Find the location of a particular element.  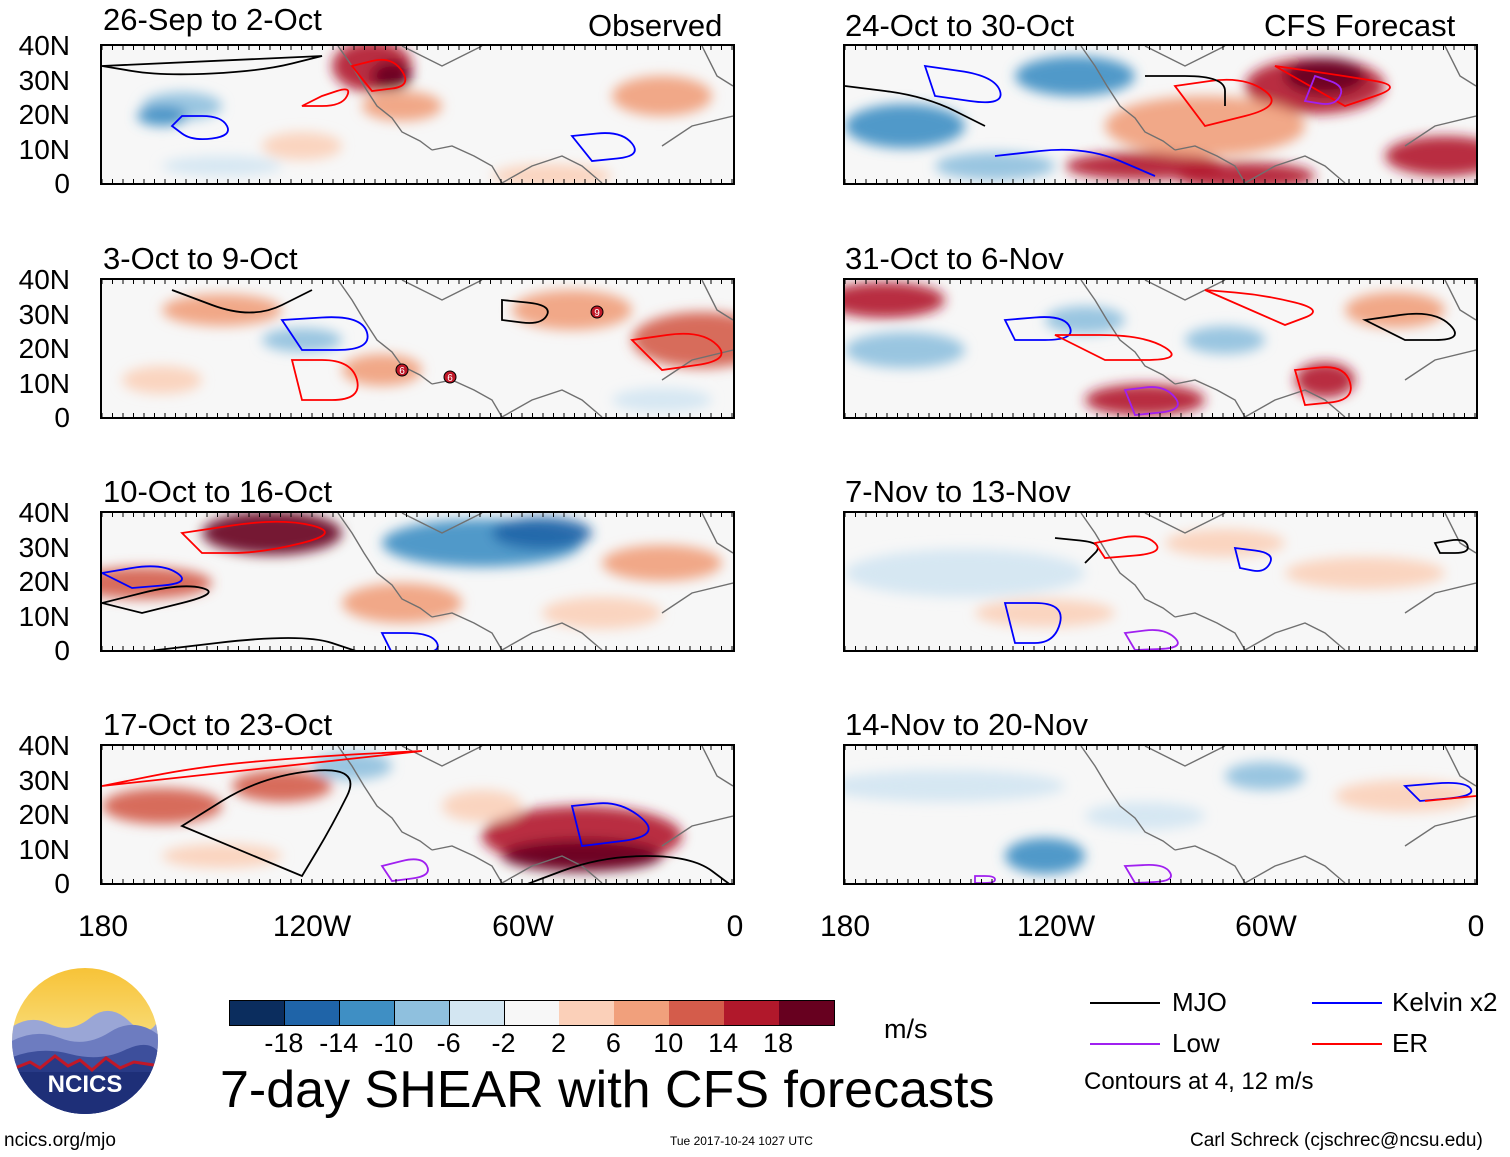

site-link: ncics.org/mjo is located at coordinates (60, 1140).